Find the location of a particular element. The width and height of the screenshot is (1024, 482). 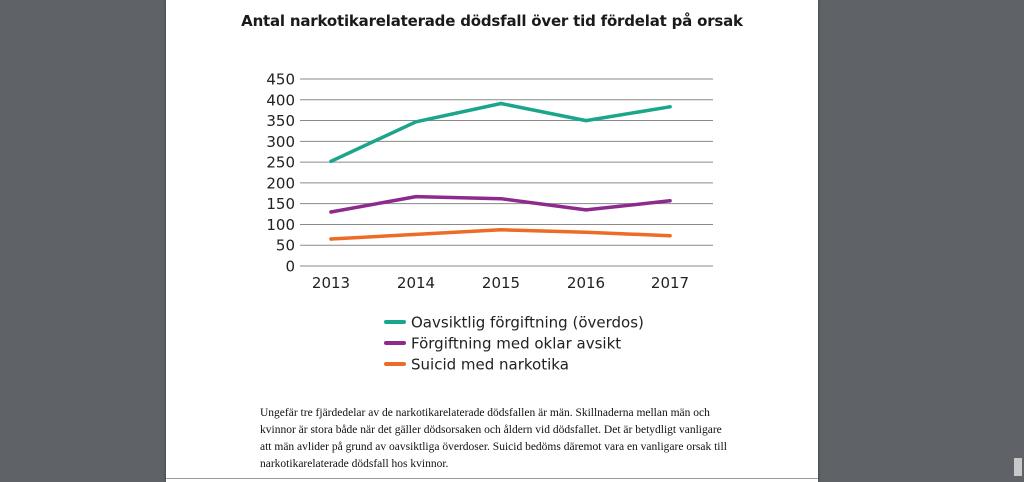

x-tick-label: 2013 is located at coordinates (331, 283).